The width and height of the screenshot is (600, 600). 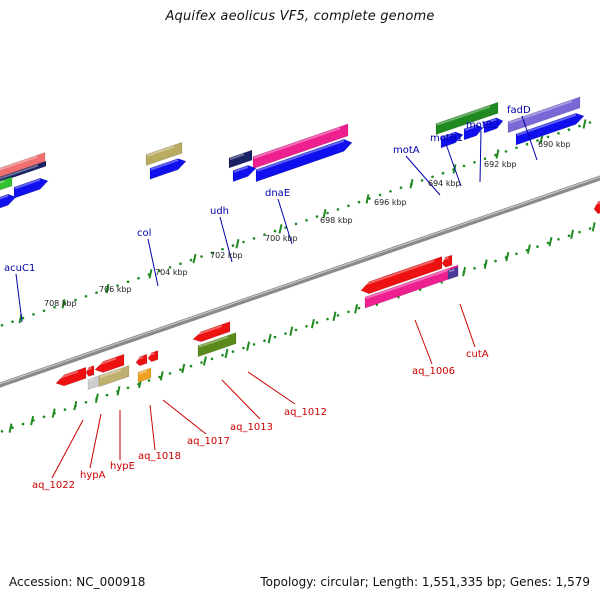 I want to click on gene-label-reverse: aq_1006, so click(x=433, y=371).